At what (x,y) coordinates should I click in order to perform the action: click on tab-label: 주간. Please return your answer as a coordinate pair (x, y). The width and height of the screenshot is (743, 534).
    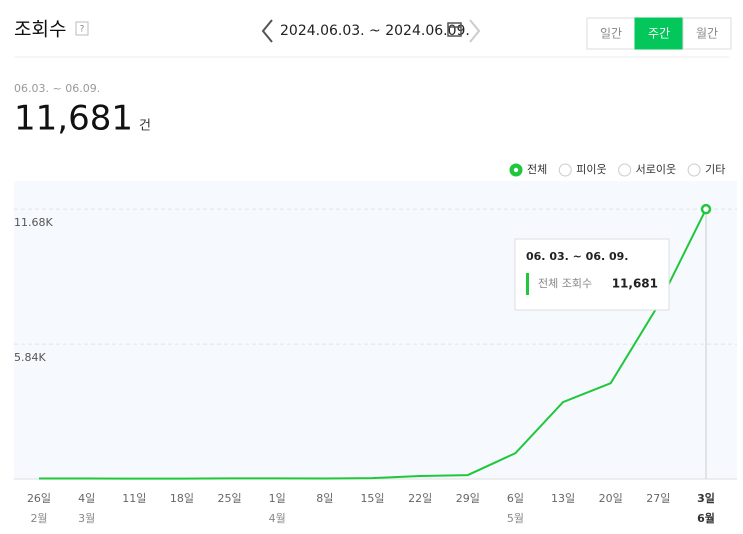
    Looking at the image, I should click on (659, 34).